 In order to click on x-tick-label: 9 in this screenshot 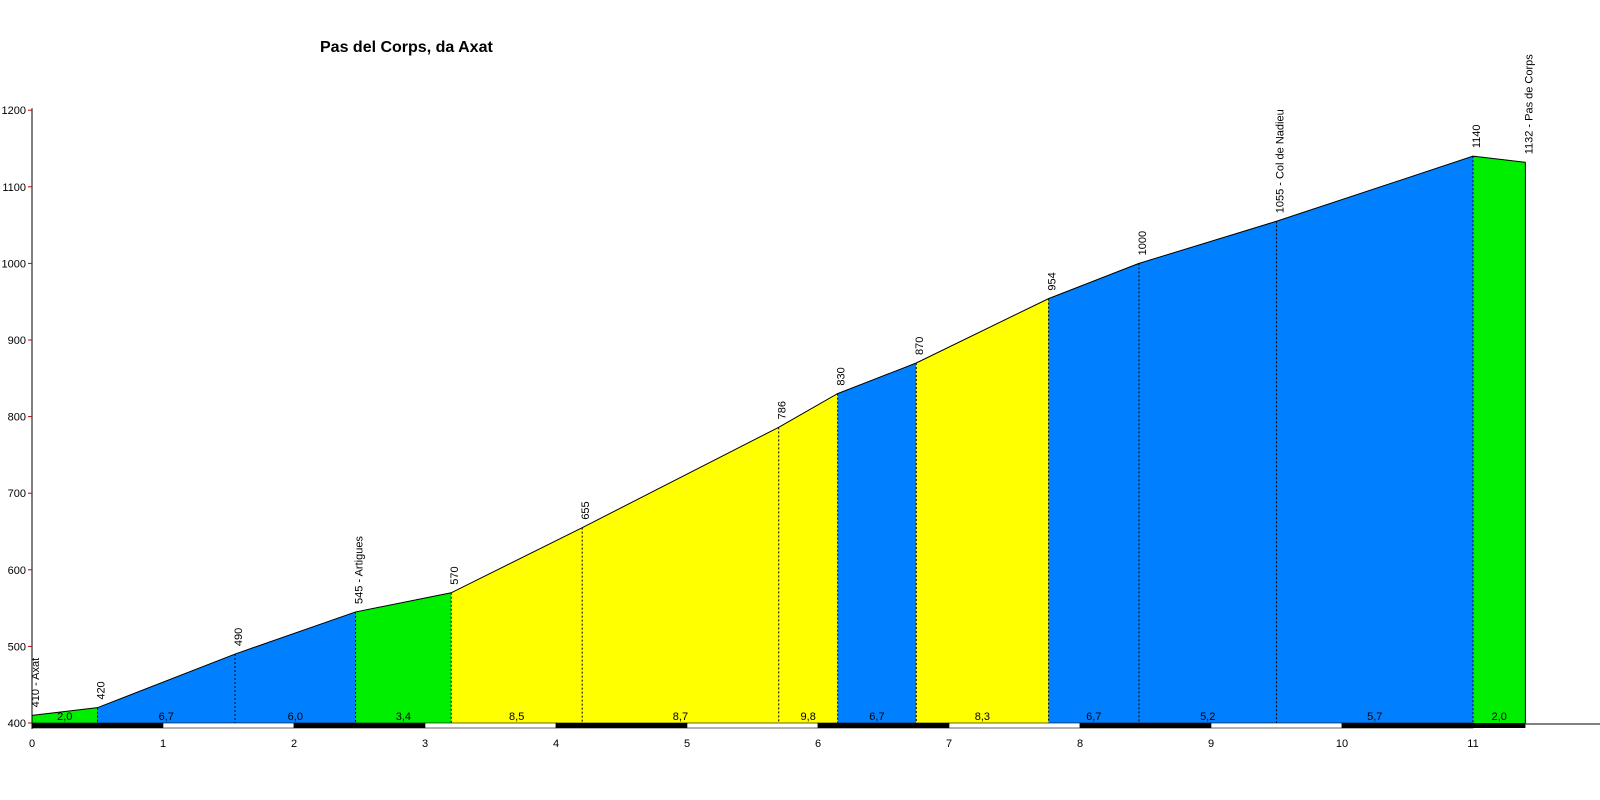, I will do `click(1211, 744)`.